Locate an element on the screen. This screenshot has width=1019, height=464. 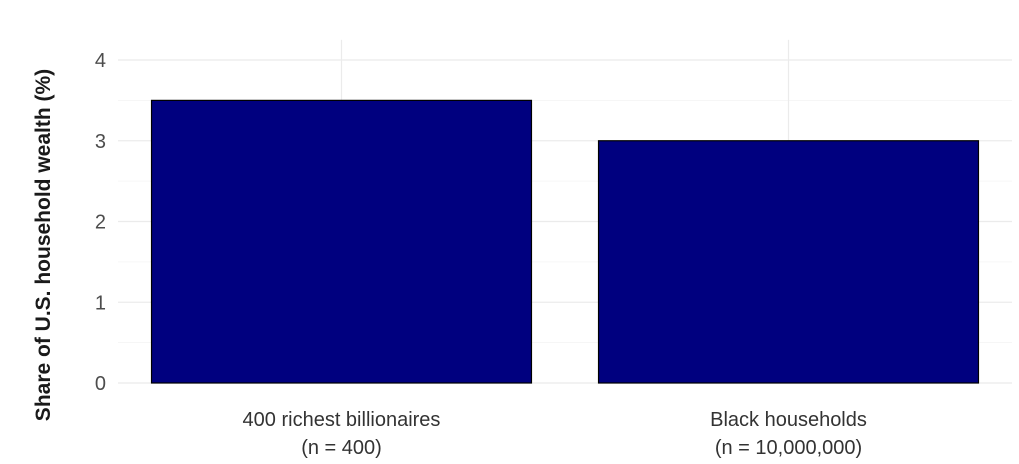
y-tick-label: 4 is located at coordinates (100, 61).